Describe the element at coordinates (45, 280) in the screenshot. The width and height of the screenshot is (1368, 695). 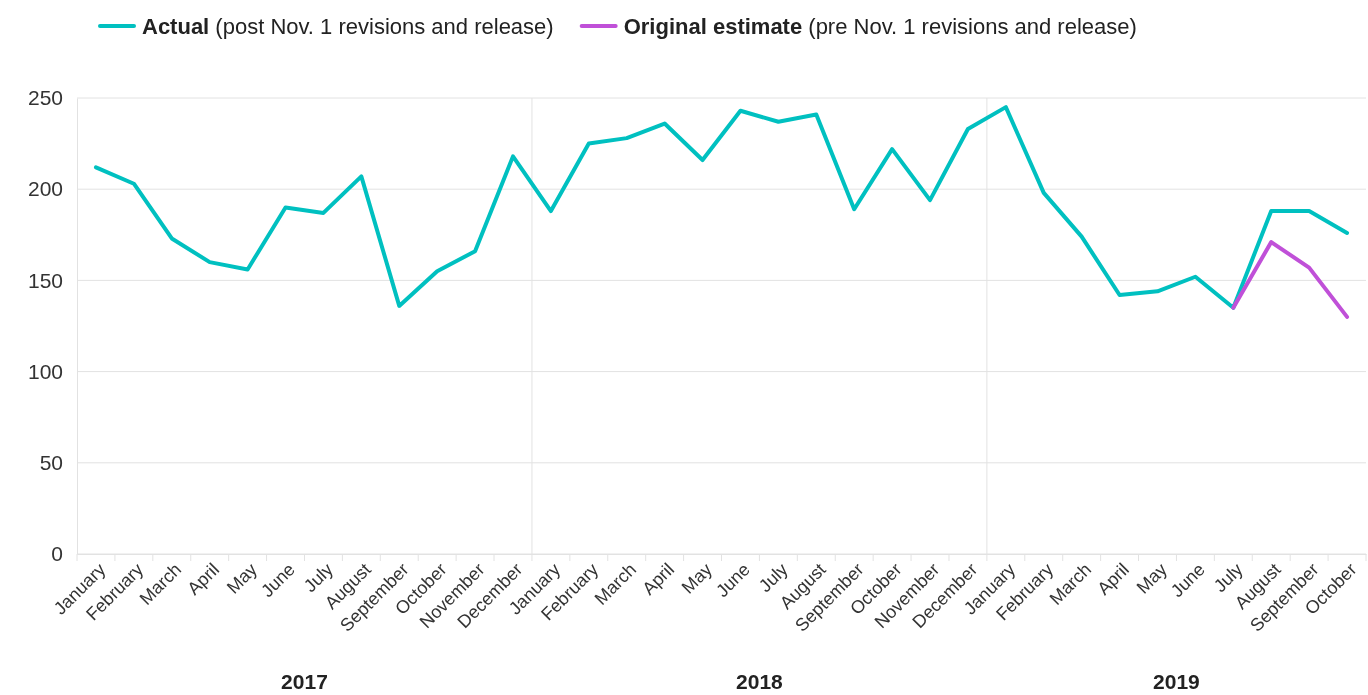
I see `y-tick-label: 150` at that location.